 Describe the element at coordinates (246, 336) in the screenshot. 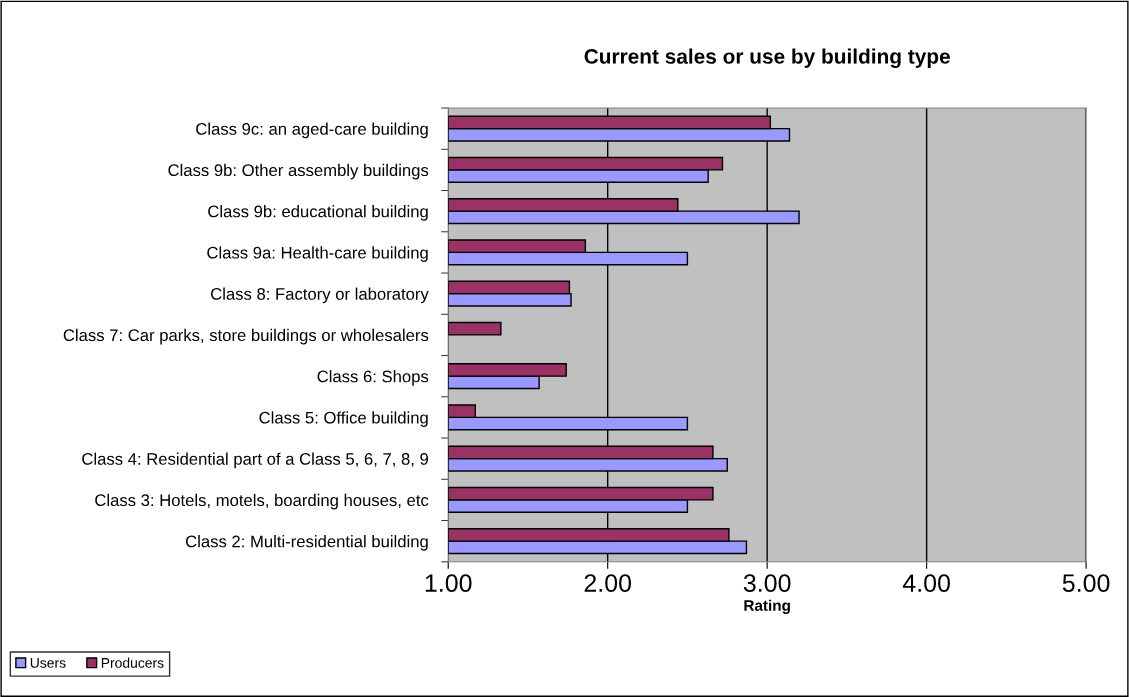

I see `y-tick-label: Class 7: Car parks, store buildings or wholesalers` at that location.